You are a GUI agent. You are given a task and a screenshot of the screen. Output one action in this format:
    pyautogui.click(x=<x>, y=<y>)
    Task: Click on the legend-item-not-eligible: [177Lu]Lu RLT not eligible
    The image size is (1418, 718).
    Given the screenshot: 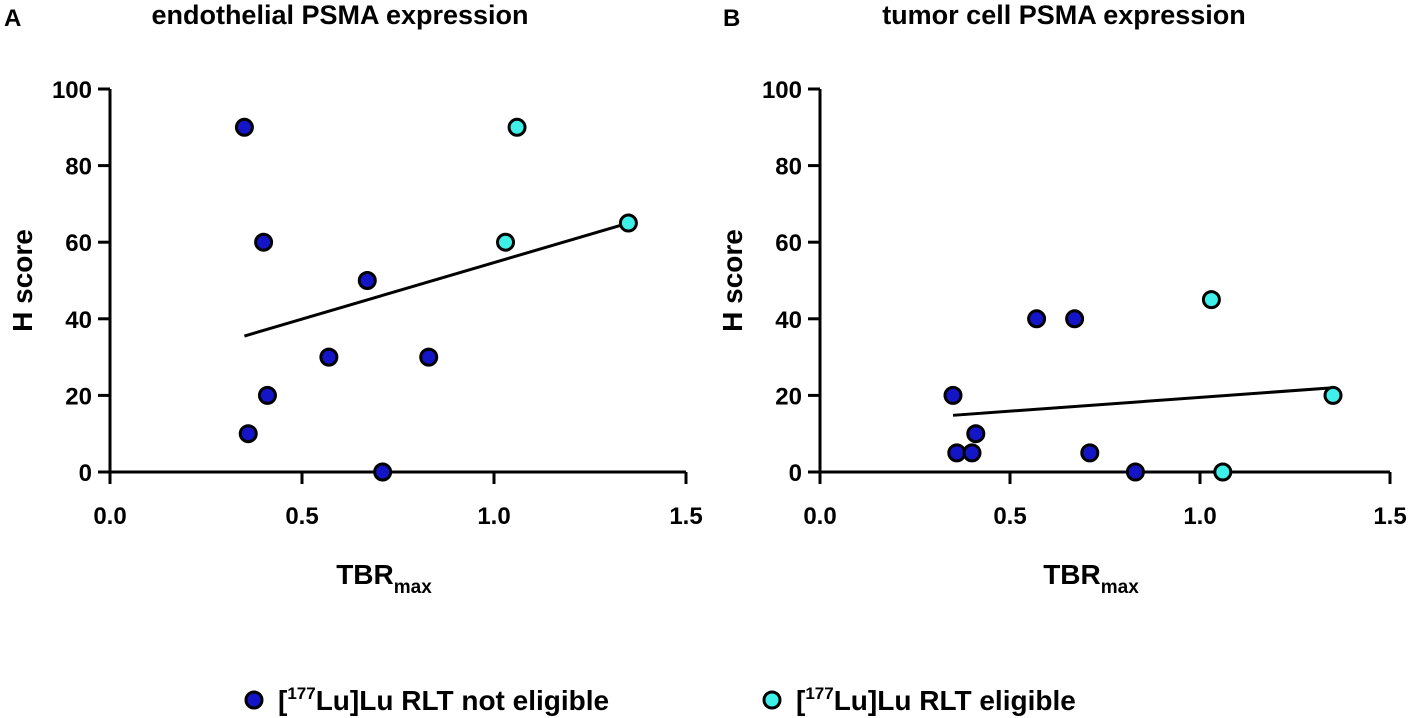 What is the action you would take?
    pyautogui.click(x=426, y=700)
    